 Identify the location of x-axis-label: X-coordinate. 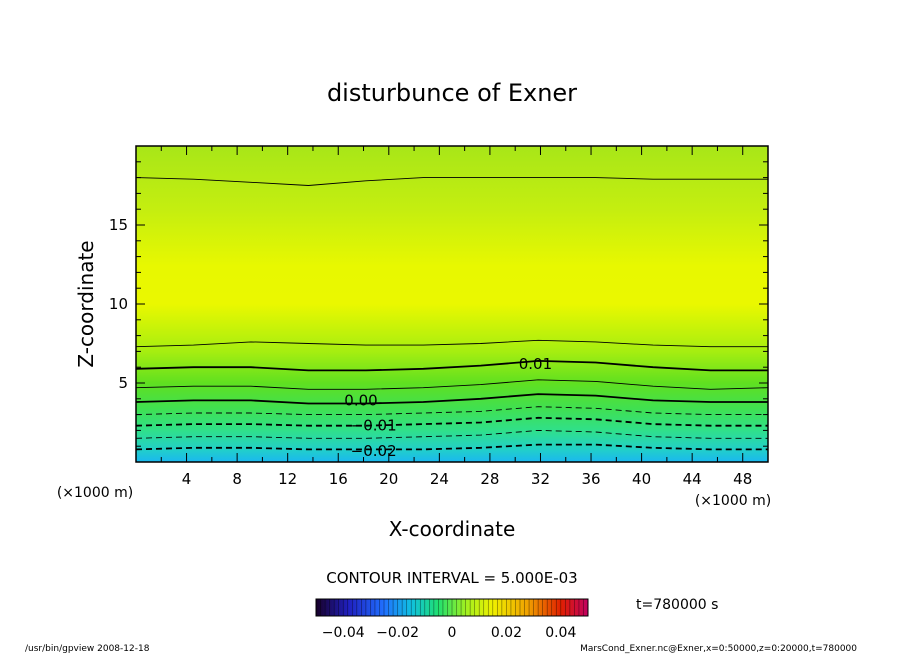
(452, 529).